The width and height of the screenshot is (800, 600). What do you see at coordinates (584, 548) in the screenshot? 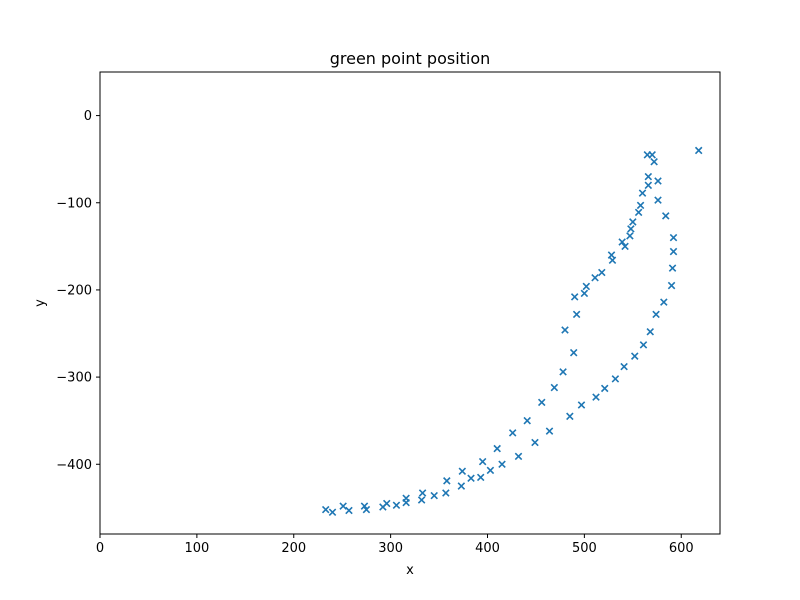
I see `x-tick-label: 500` at bounding box center [584, 548].